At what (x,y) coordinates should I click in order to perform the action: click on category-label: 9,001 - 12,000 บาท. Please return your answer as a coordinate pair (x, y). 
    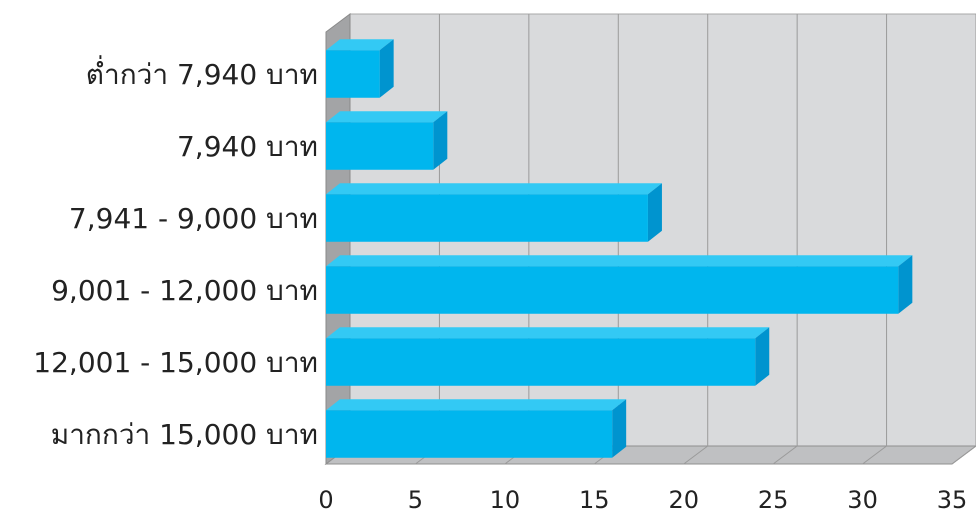
    Looking at the image, I should click on (184, 290).